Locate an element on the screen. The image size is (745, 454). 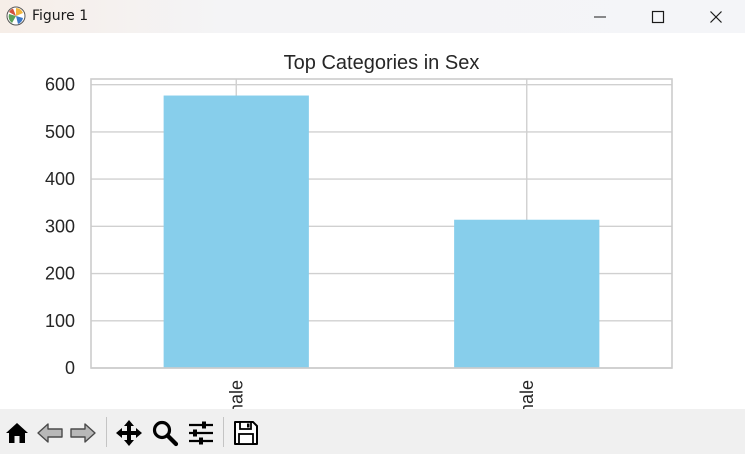
y-tick-label: 500 is located at coordinates (60, 132).